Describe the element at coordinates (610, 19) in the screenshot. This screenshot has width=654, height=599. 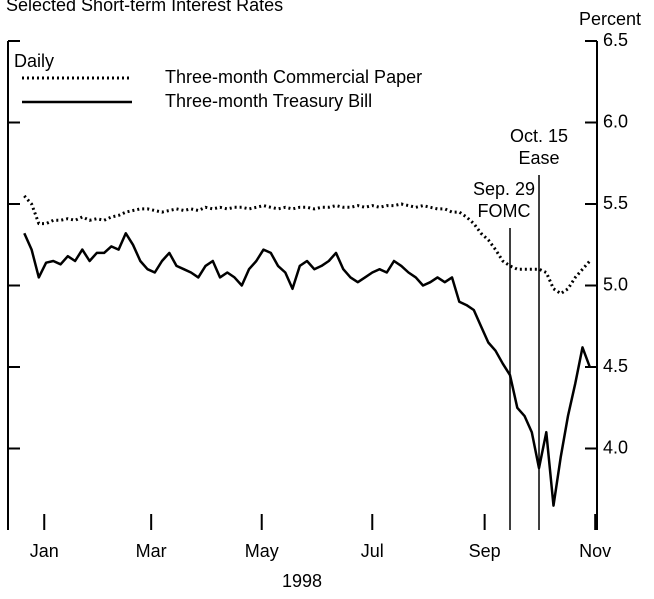
I see `y-axis-label: Percent` at that location.